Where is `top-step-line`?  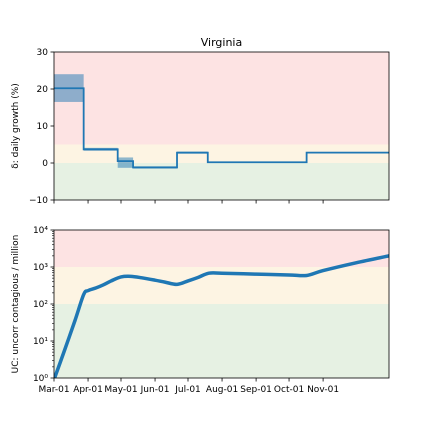 top-step-line is located at coordinates (221, 128).